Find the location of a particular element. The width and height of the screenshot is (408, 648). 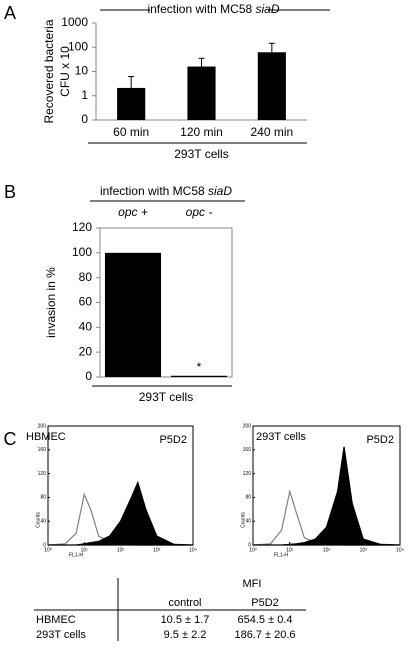

y-tick-label: 60 is located at coordinates (86, 302).